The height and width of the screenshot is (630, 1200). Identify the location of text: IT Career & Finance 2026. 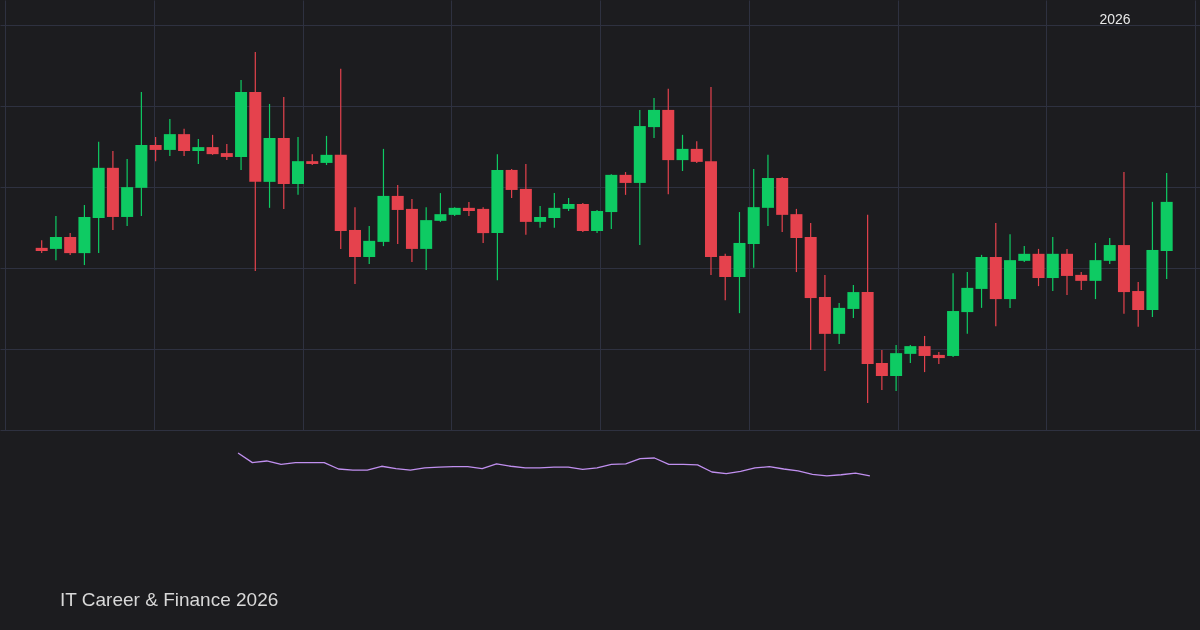
(169, 599).